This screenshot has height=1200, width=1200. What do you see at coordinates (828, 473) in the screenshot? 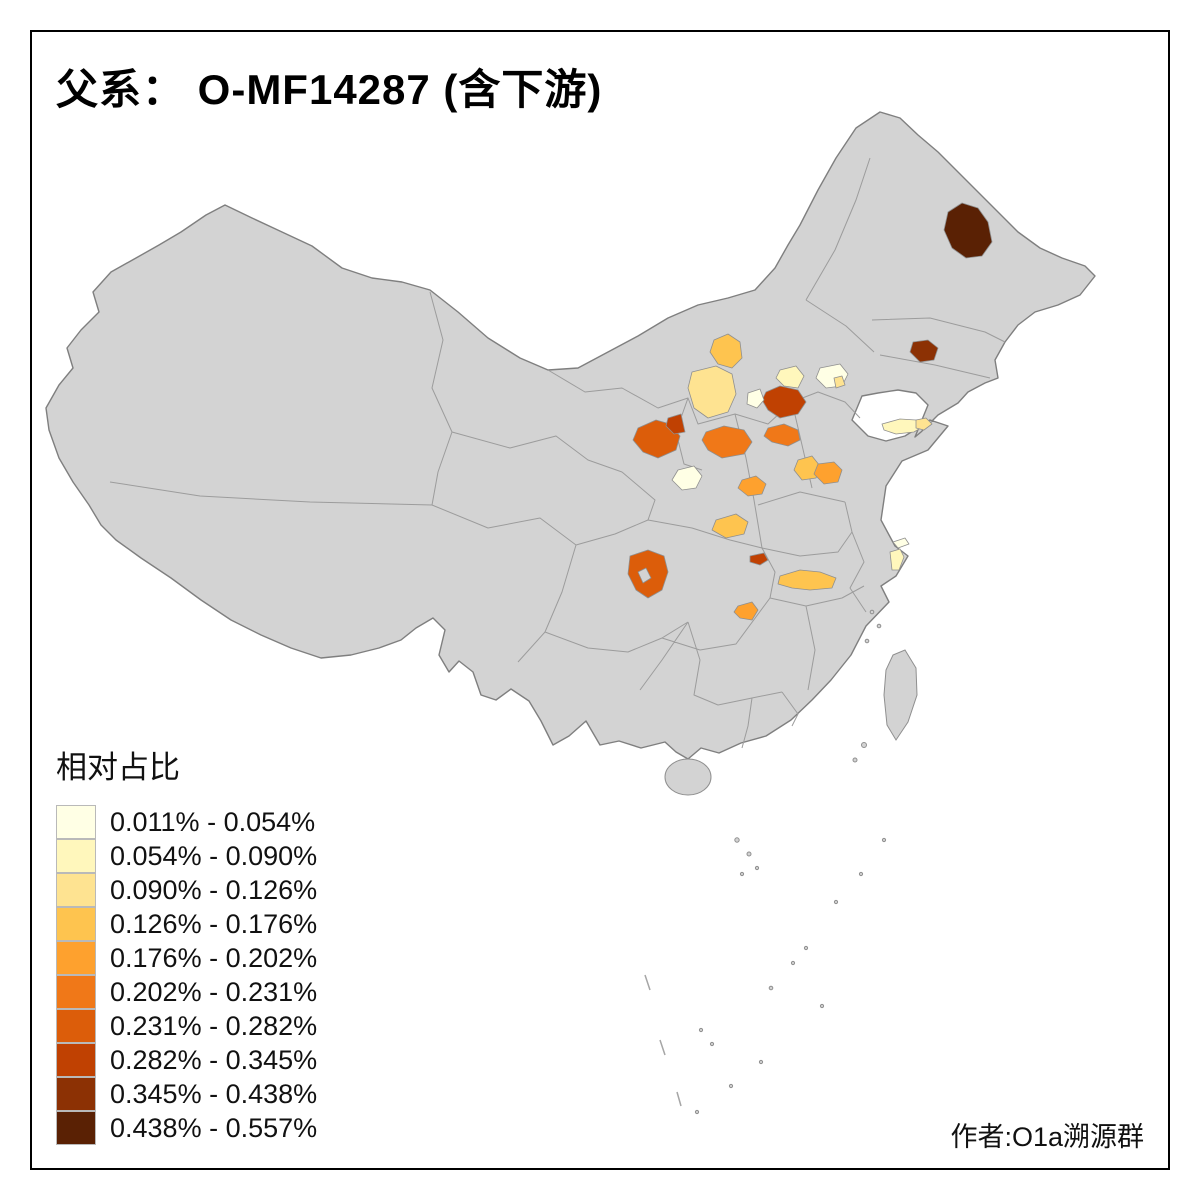
I see `prefecture-henan-anyang` at bounding box center [828, 473].